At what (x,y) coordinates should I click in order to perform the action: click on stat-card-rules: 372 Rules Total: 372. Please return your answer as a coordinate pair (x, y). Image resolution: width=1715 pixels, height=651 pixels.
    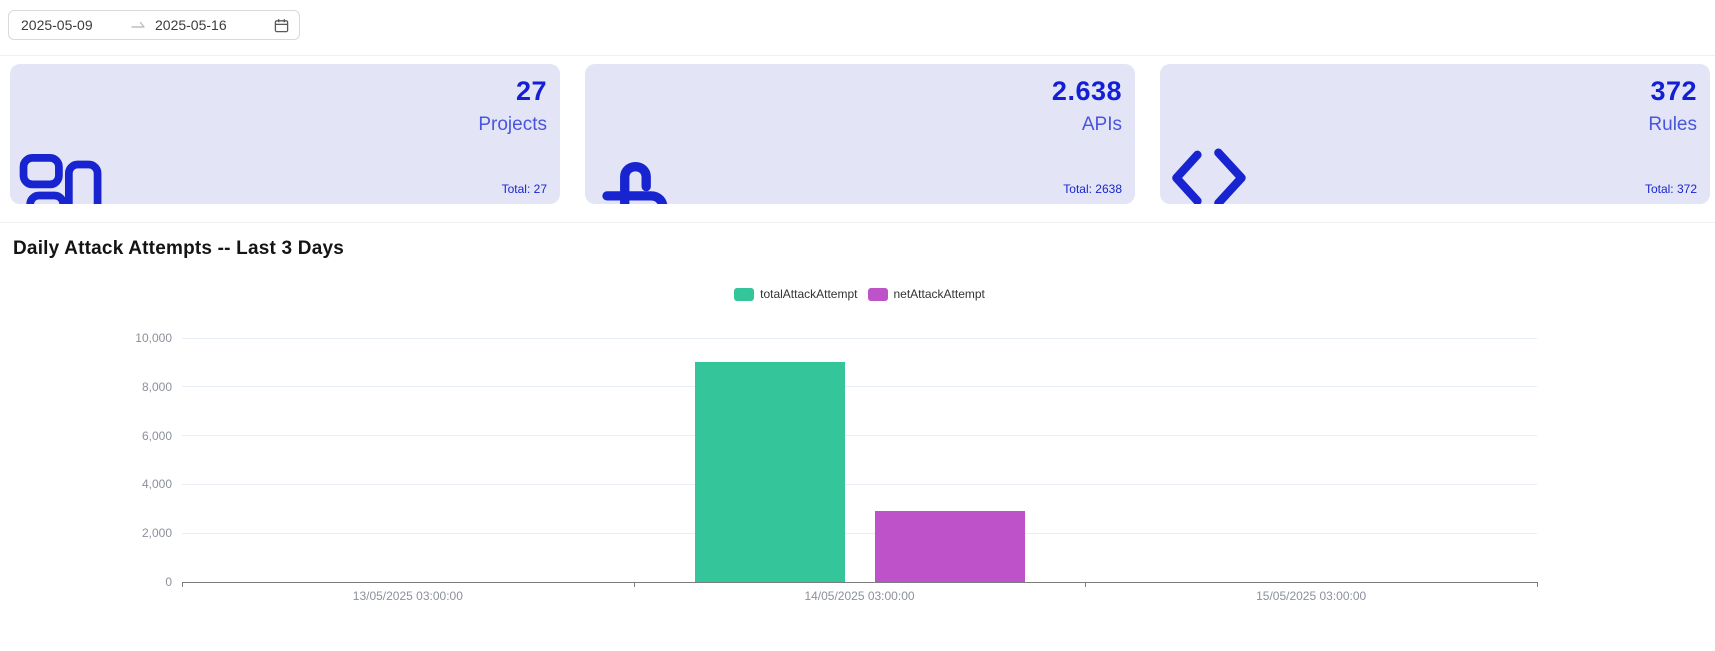
    Looking at the image, I should click on (1435, 134).